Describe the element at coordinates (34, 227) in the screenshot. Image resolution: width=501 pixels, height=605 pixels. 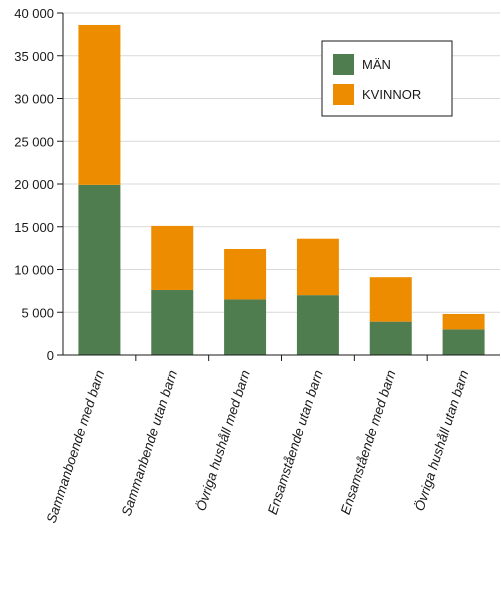
I see `y-tick-label: 15 000` at that location.